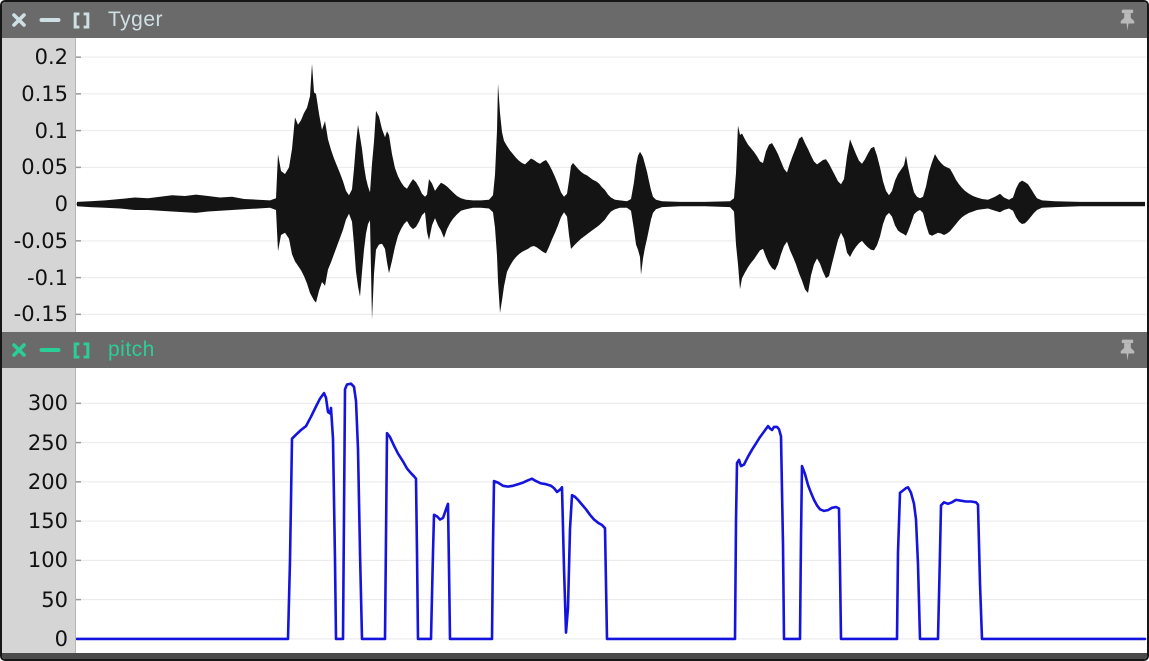  Describe the element at coordinates (39, 185) in the screenshot. I see `waveform-y-axis: 0.2 0.15 0.1 0.05 0 -0.05 -0.1 -0.15` at that location.